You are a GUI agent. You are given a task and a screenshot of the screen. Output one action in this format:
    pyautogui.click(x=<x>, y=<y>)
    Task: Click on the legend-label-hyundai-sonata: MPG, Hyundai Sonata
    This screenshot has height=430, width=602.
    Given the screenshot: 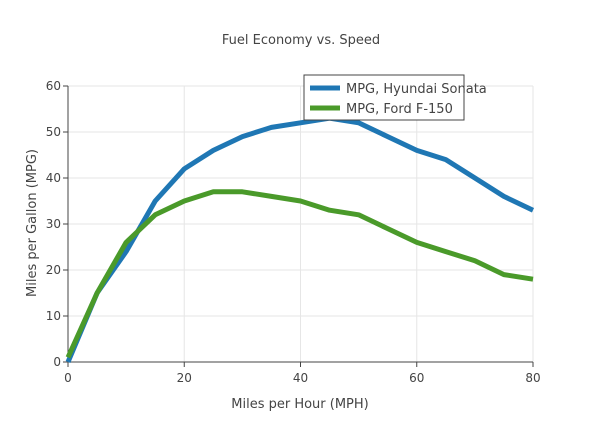 What is the action you would take?
    pyautogui.click(x=416, y=89)
    